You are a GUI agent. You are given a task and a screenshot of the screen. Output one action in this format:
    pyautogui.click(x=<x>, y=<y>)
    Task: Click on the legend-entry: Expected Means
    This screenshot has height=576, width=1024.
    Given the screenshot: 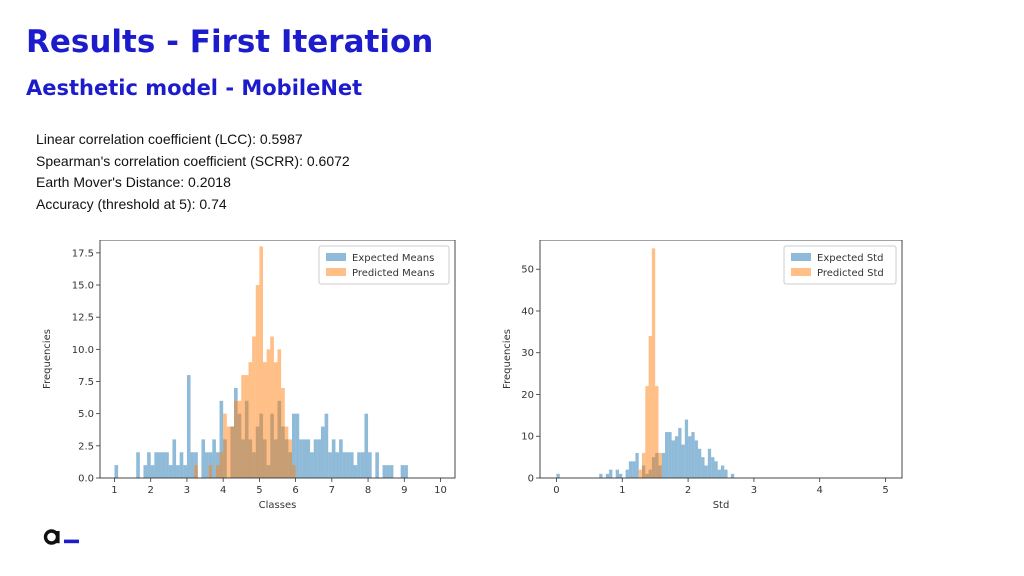 What is the action you would take?
    pyautogui.click(x=393, y=258)
    